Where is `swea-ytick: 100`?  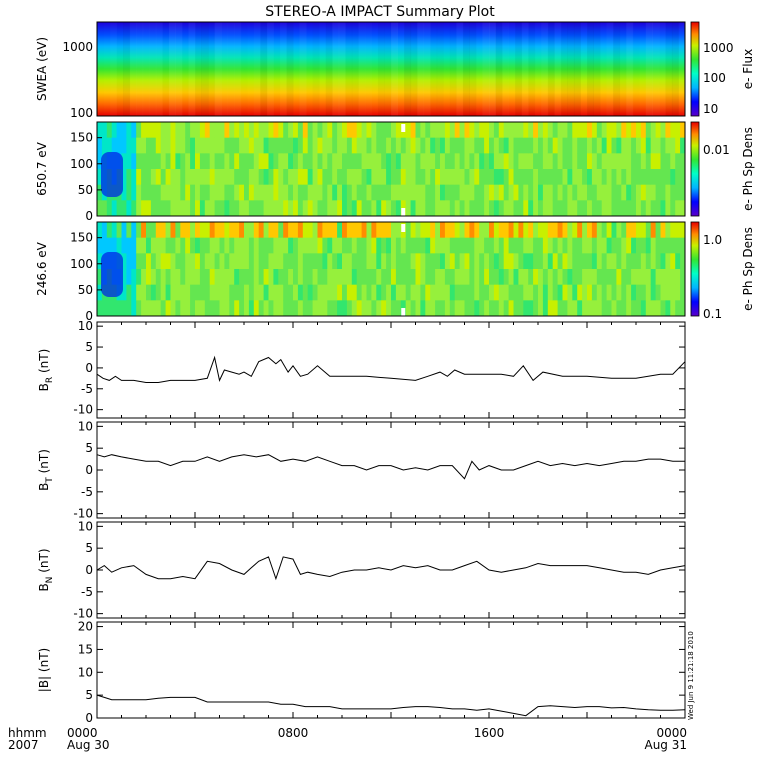
swea-ytick: 100 is located at coordinates (81, 113).